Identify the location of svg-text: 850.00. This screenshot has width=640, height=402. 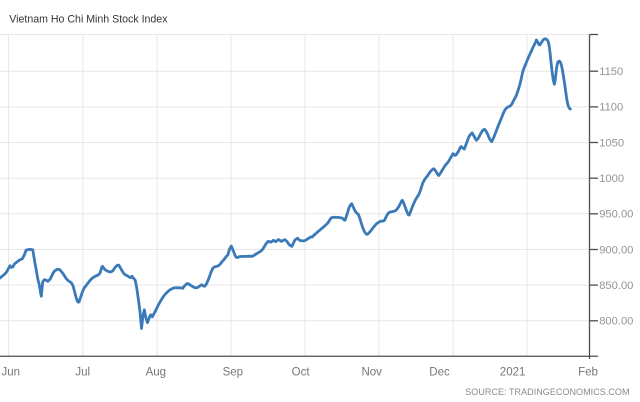
(616, 286).